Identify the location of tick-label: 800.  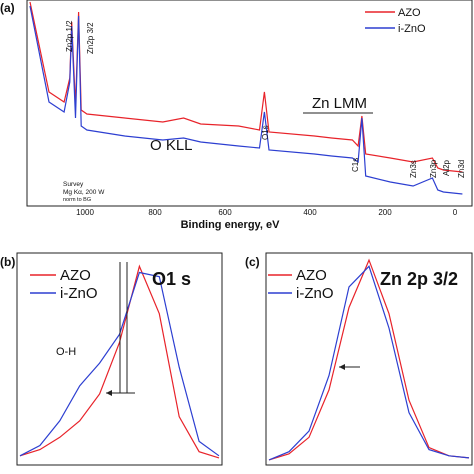
(155, 212).